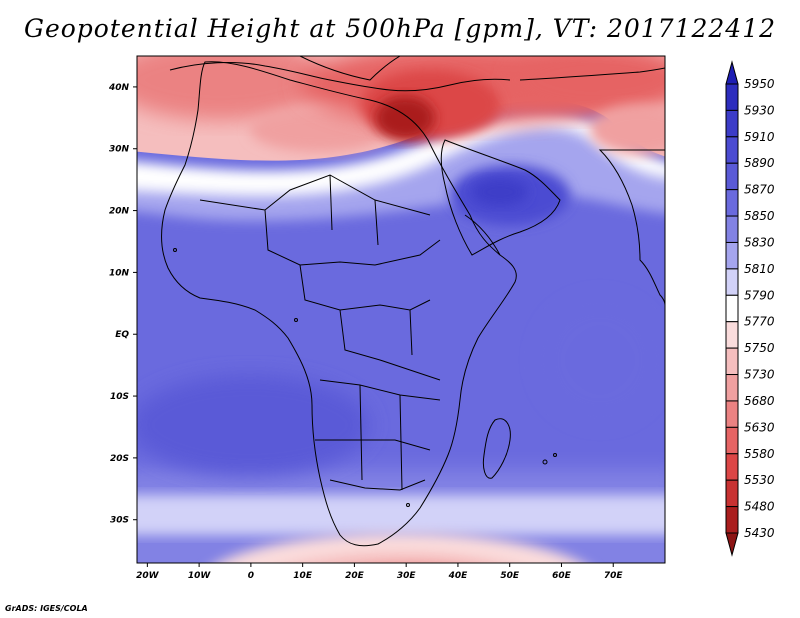 This screenshot has height=618, width=800. Describe the element at coordinates (458, 576) in the screenshot. I see `lon-tick-label: 40E` at that location.